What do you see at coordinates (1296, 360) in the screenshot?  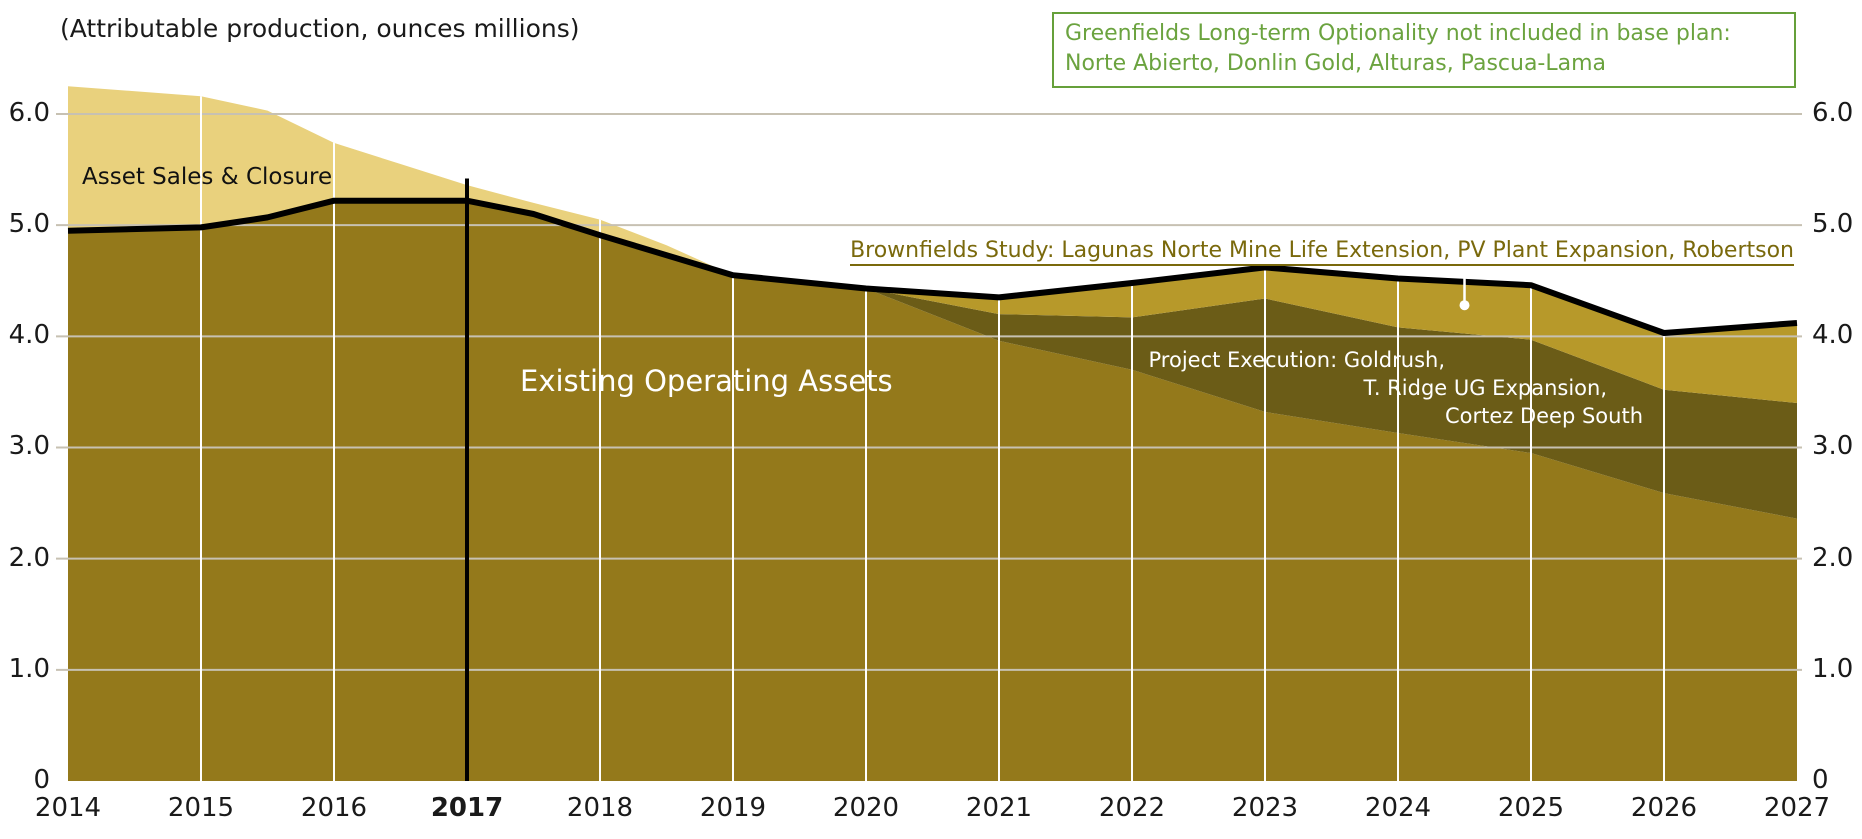 I see `project-execution-line-1: Project Execution: Goldrush,` at bounding box center [1296, 360].